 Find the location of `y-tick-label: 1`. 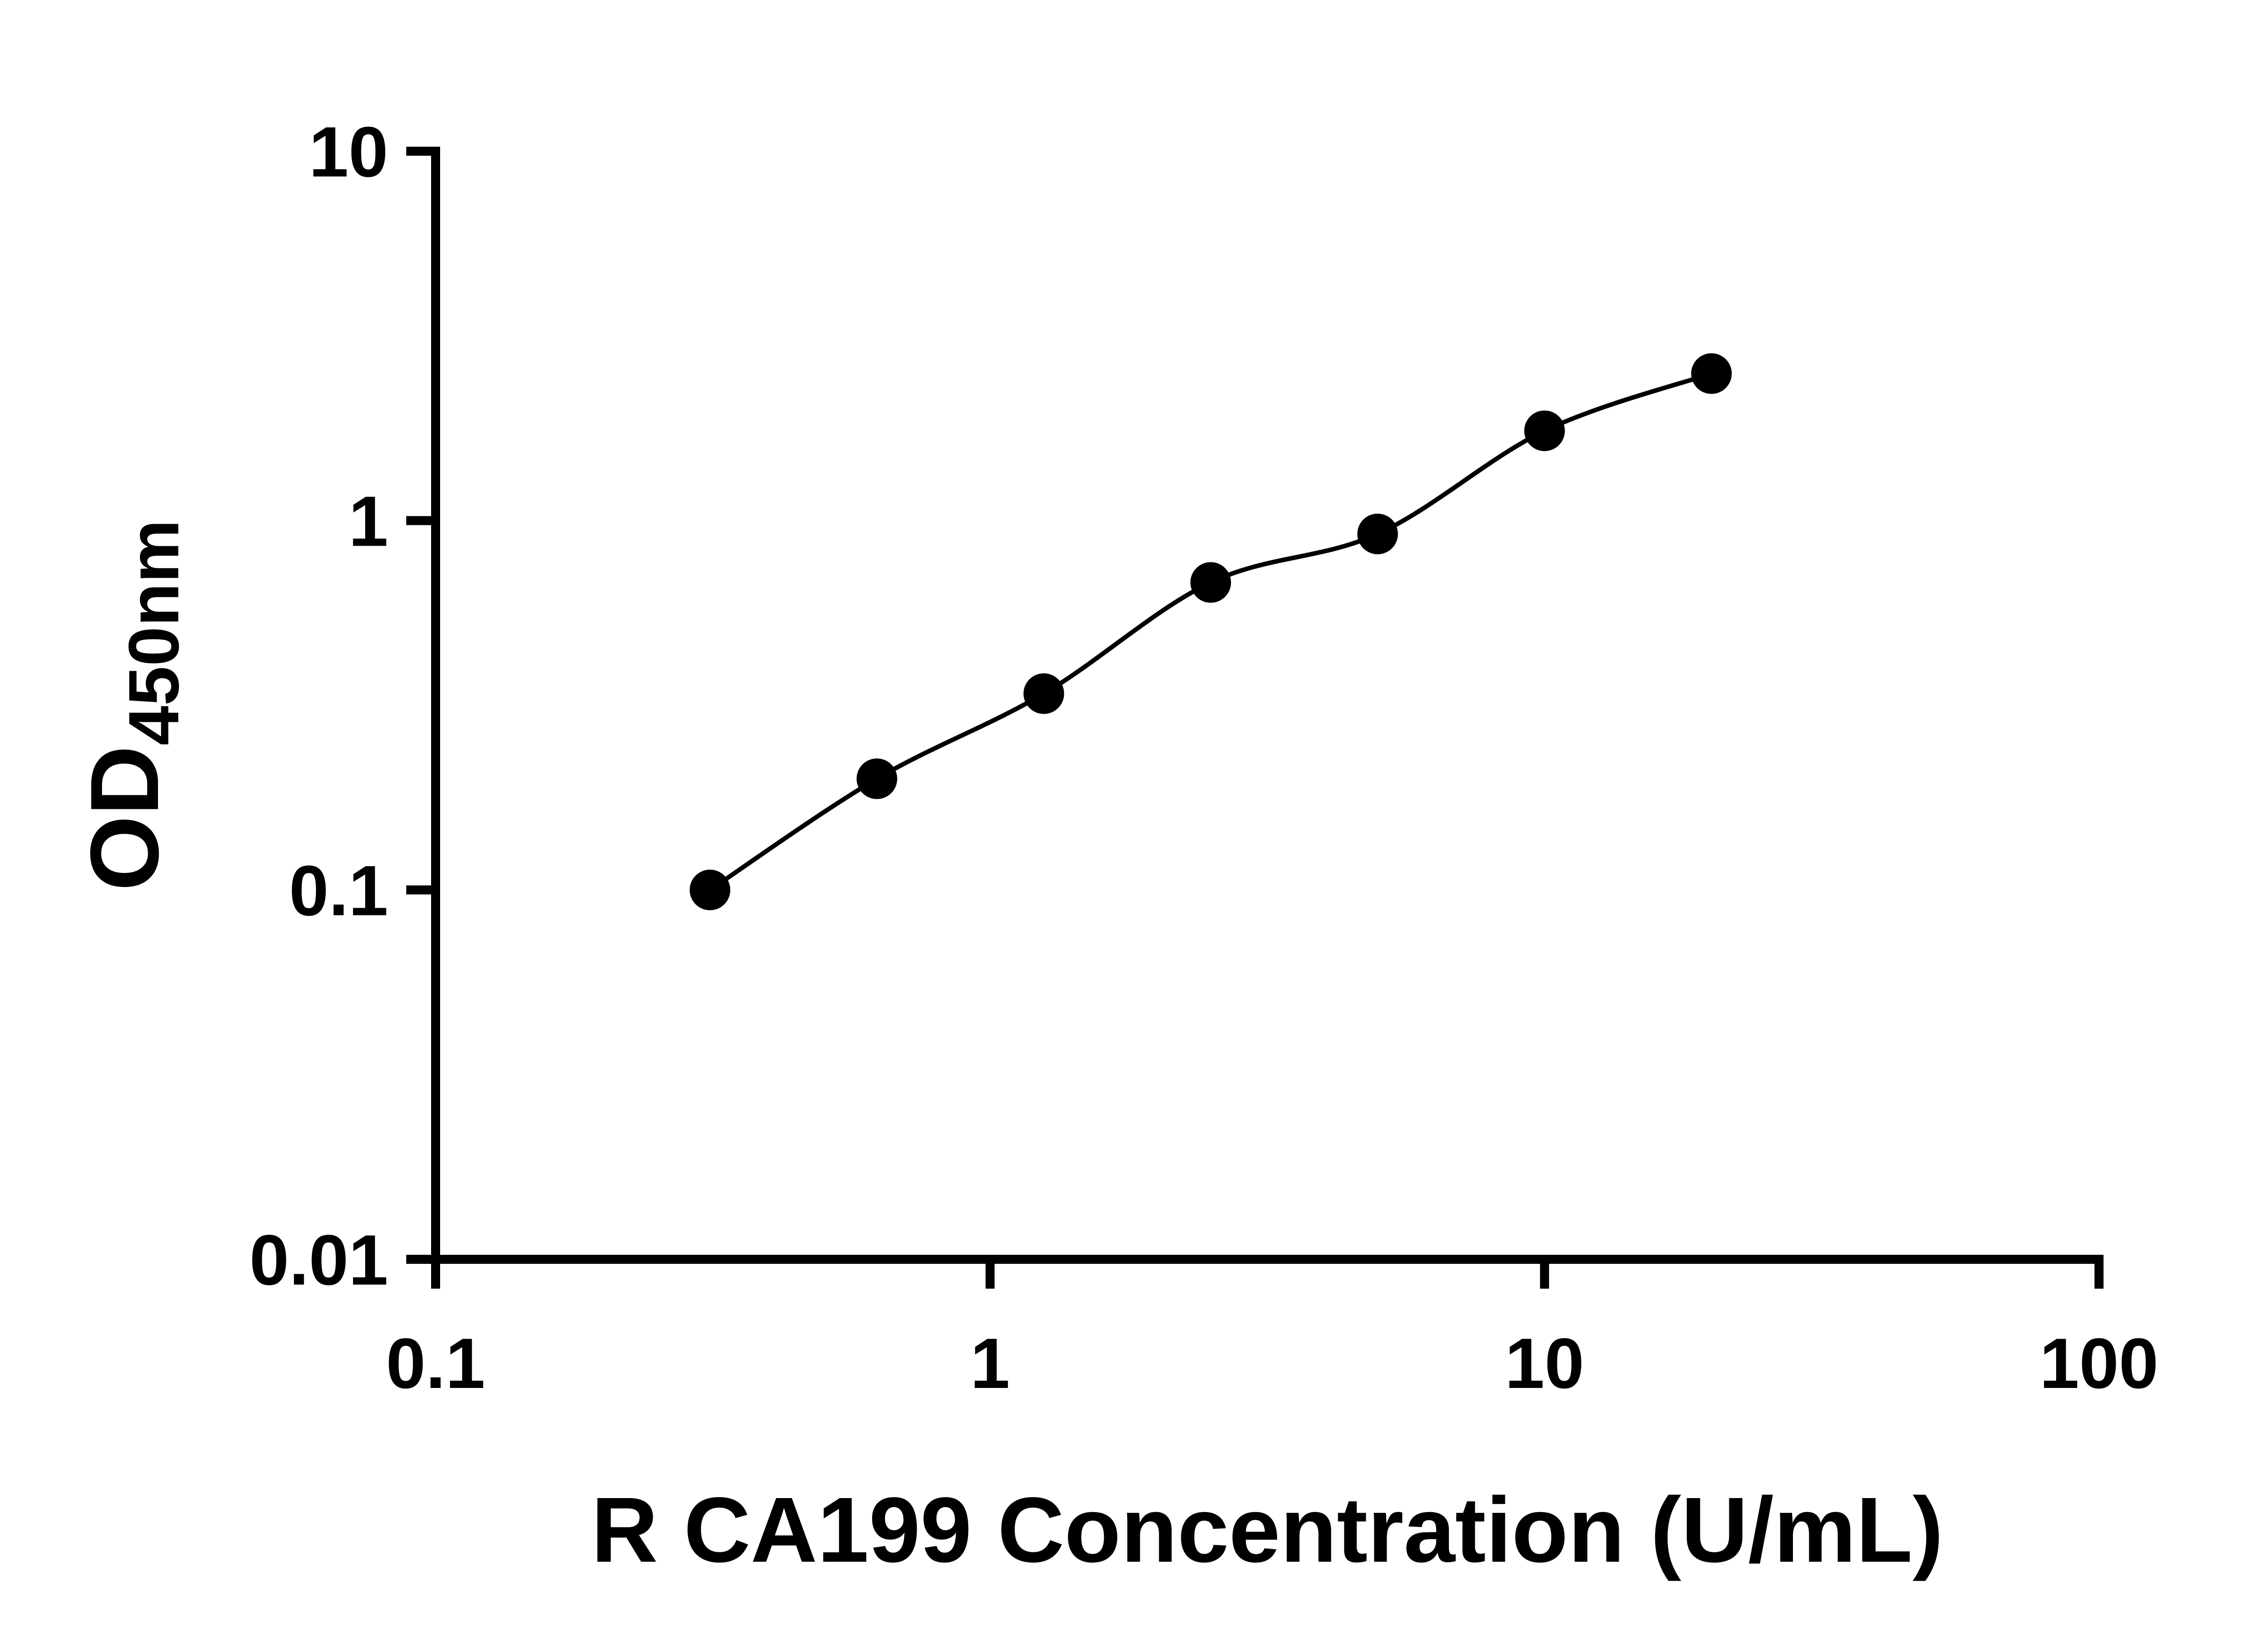

y-tick-label: 1 is located at coordinates (368, 521).